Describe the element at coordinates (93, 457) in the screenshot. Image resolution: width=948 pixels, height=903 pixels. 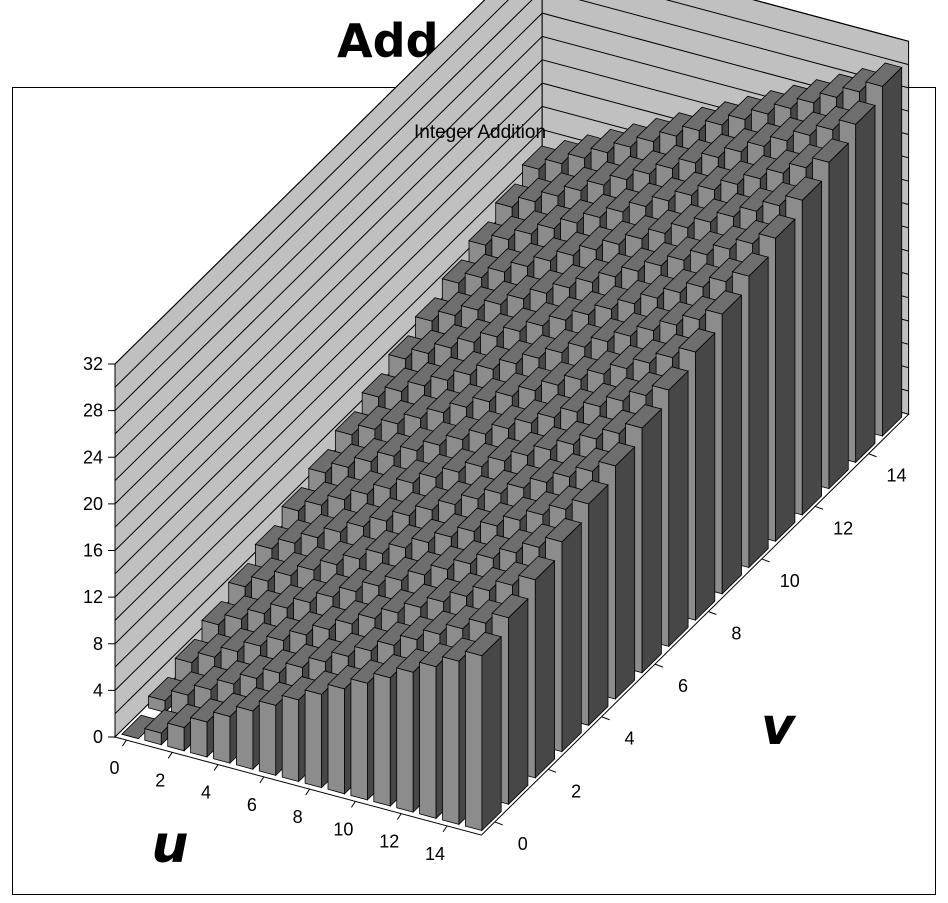
I see `z-tick-label: 24` at that location.